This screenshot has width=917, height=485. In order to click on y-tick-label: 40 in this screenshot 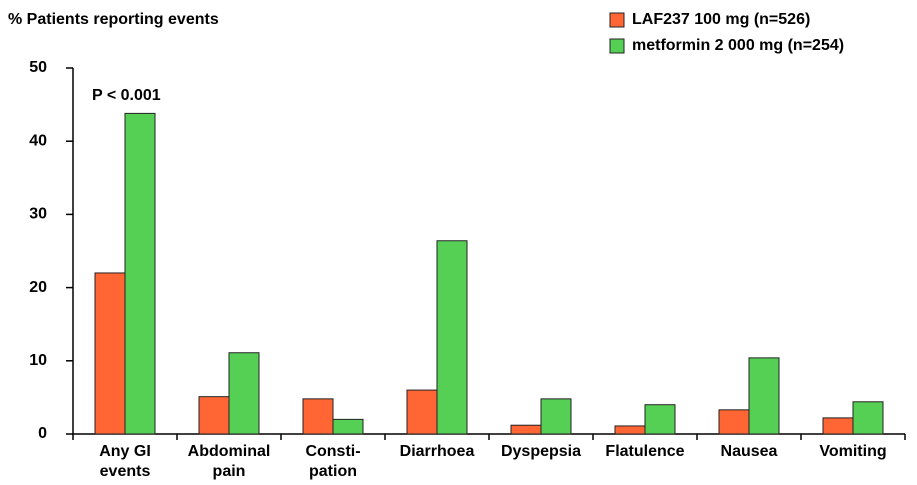, I will do `click(38, 140)`.